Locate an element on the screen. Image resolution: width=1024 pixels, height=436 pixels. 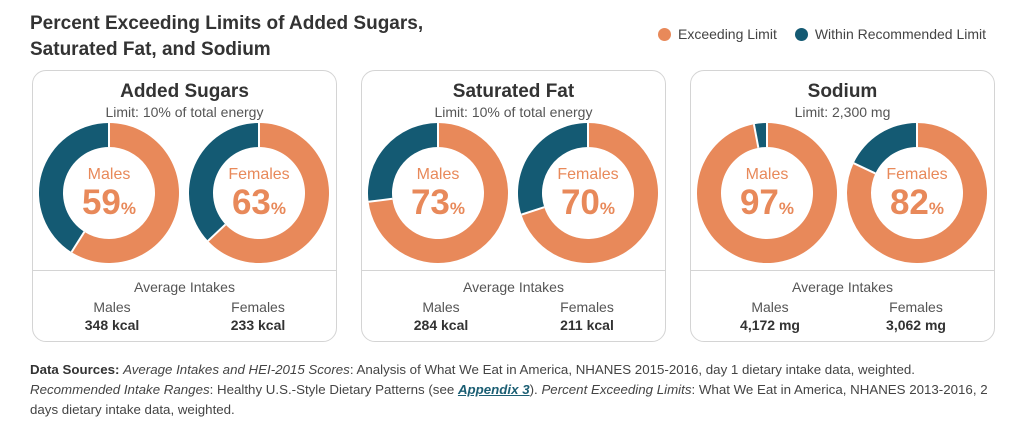
sources-p3-title: Percent Exceeding Limits is located at coordinates (616, 389).